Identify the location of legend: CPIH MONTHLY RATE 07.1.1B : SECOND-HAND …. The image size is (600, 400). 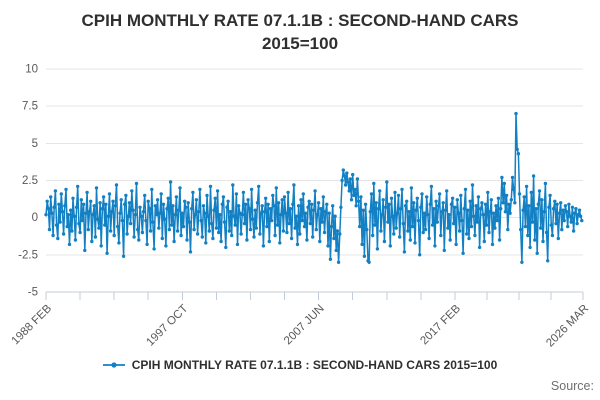
(300, 365).